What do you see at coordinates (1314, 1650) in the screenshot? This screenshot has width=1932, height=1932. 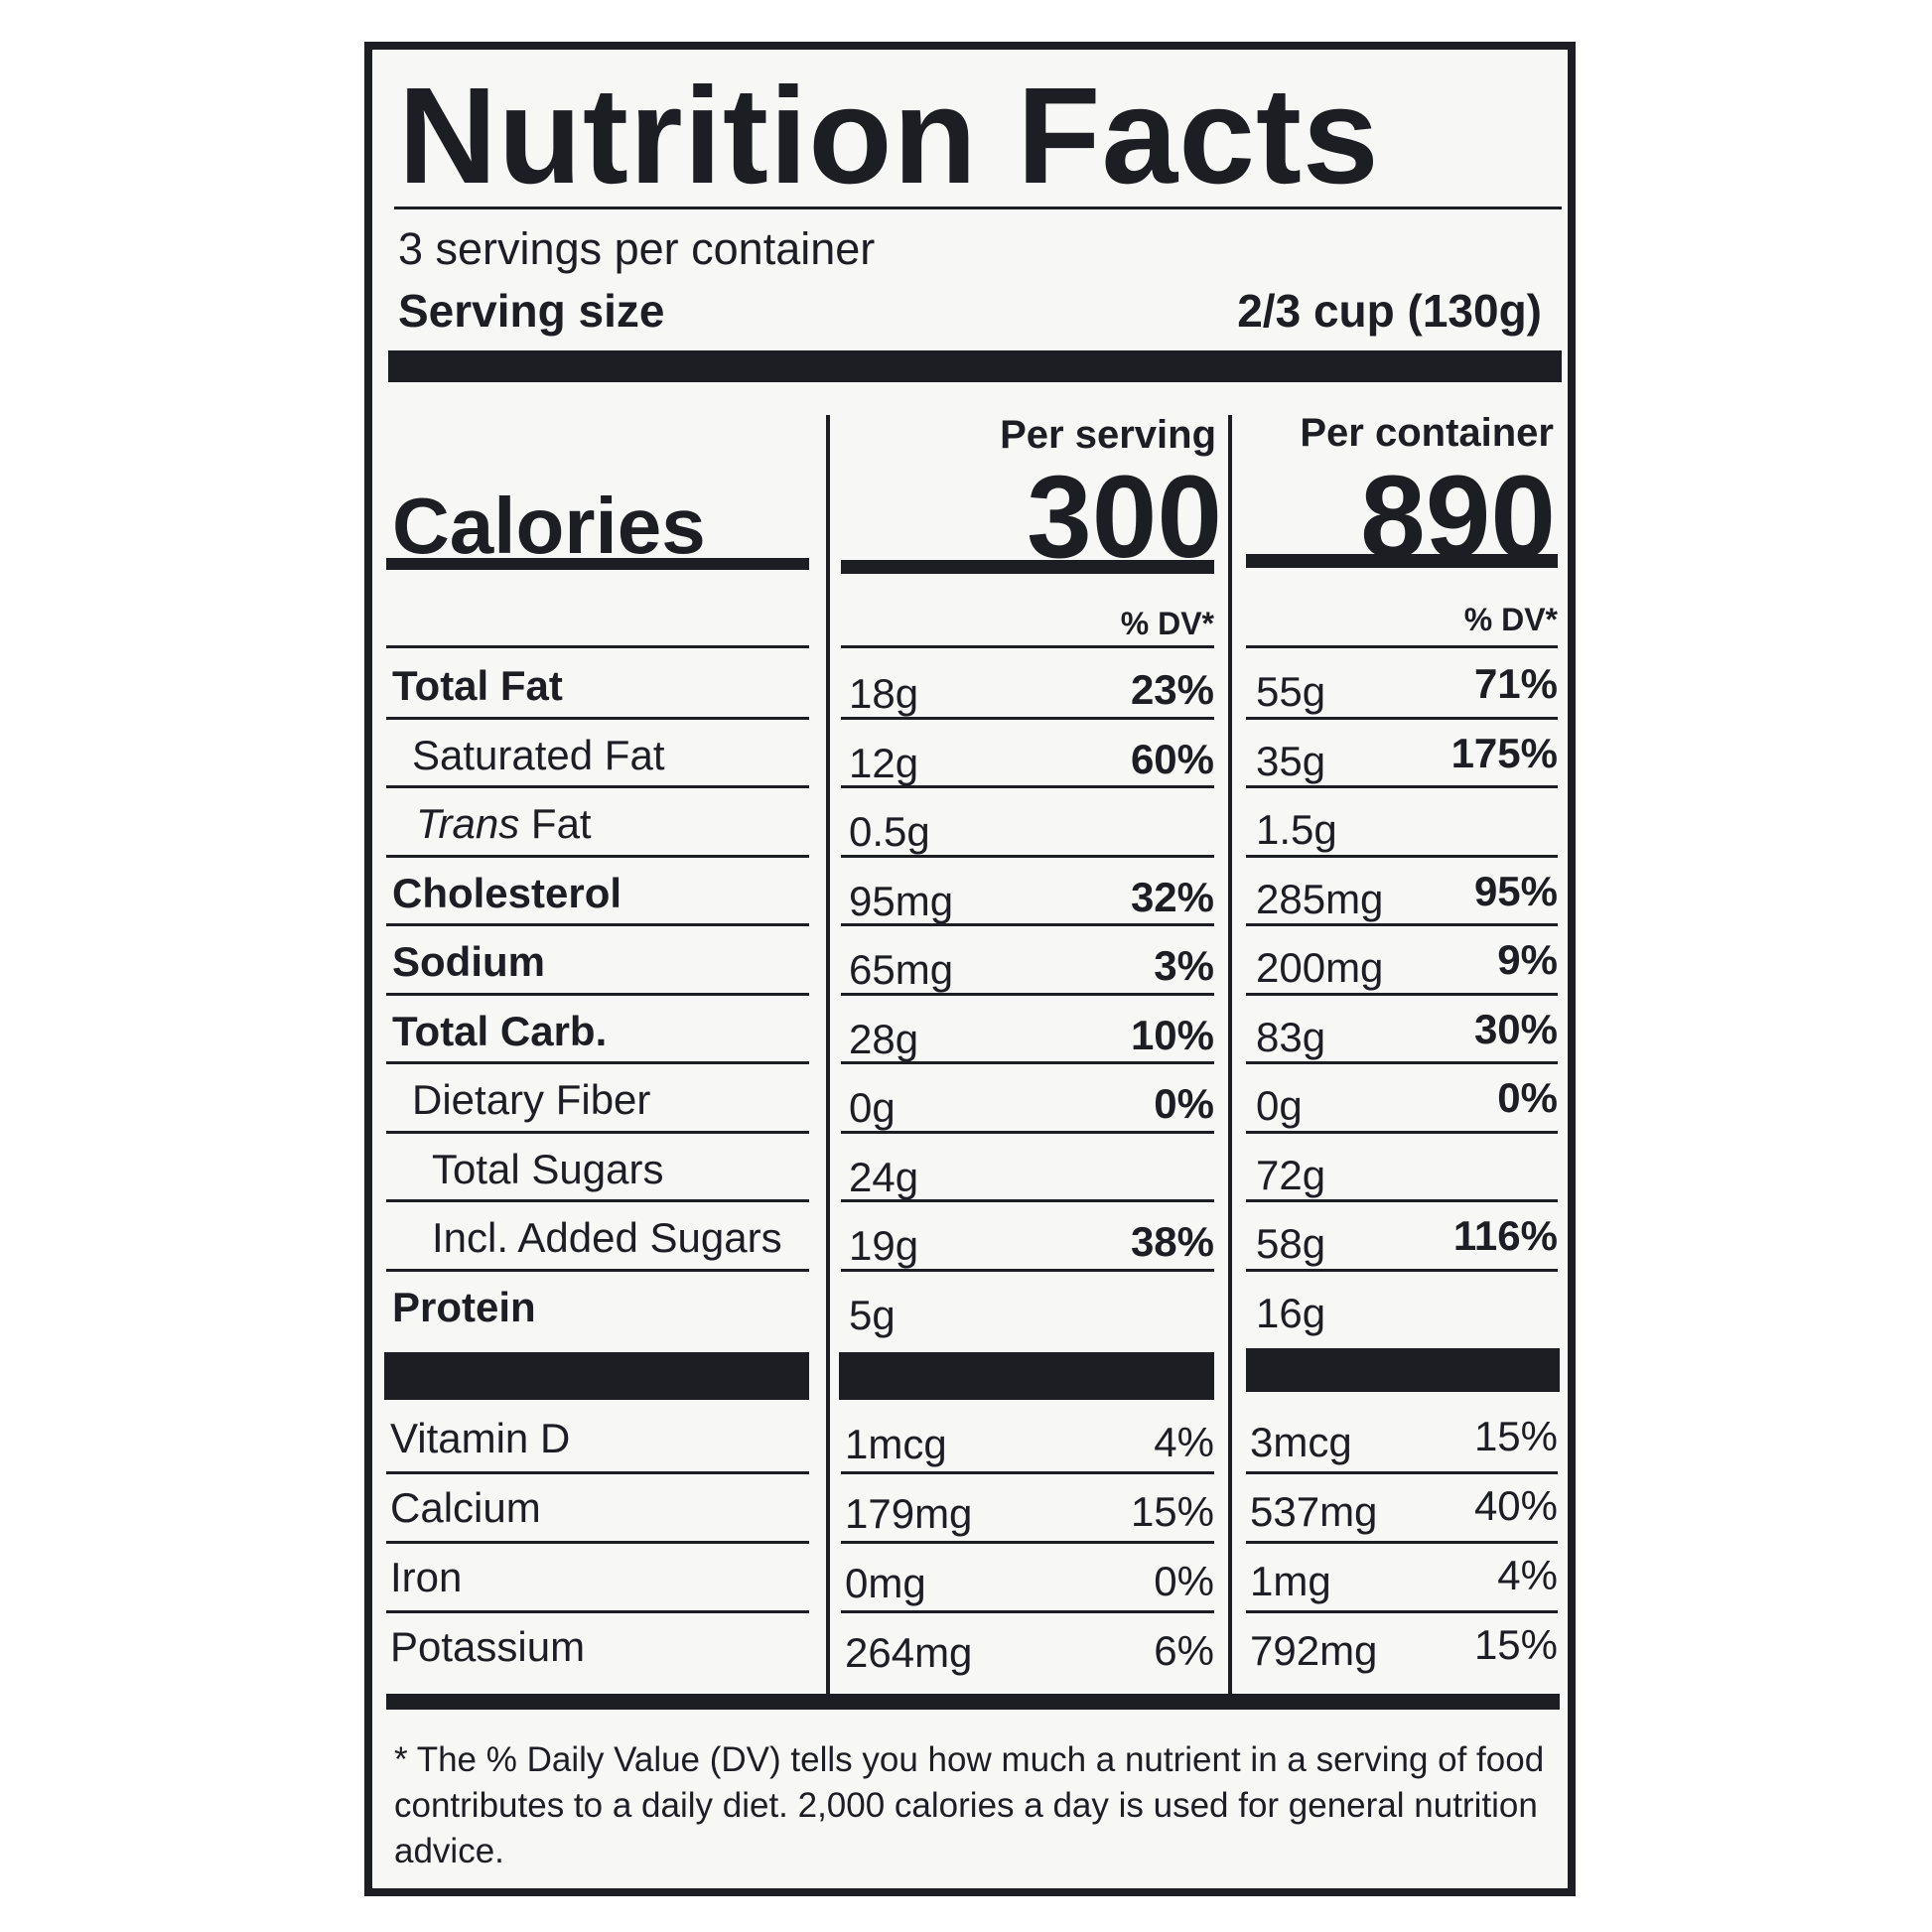 I see `container-amount: 792mg` at bounding box center [1314, 1650].